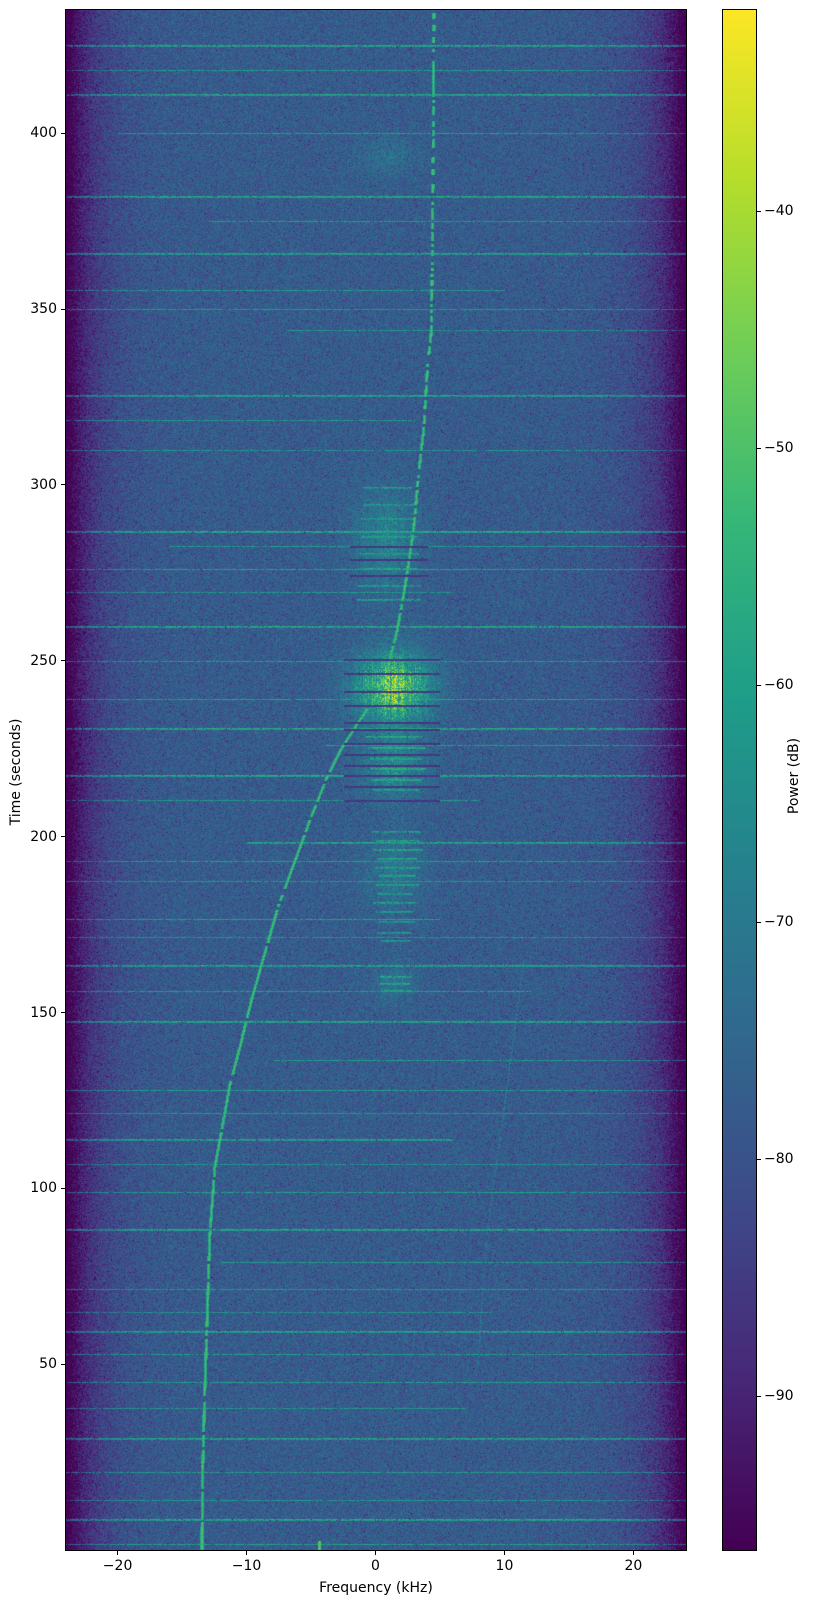 The image size is (823, 1603). What do you see at coordinates (43, 484) in the screenshot?
I see `y-tick-label: 300` at bounding box center [43, 484].